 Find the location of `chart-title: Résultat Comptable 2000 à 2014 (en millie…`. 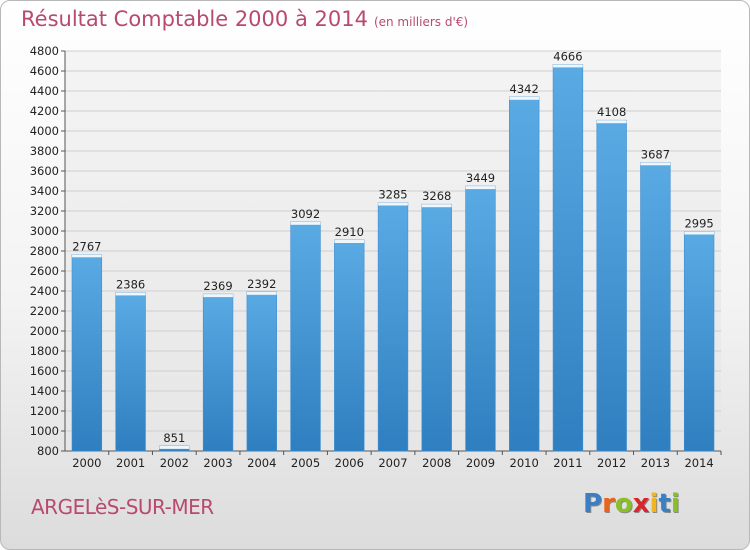

chart-title: Résultat Comptable 2000 à 2014 (en millie… is located at coordinates (244, 19).